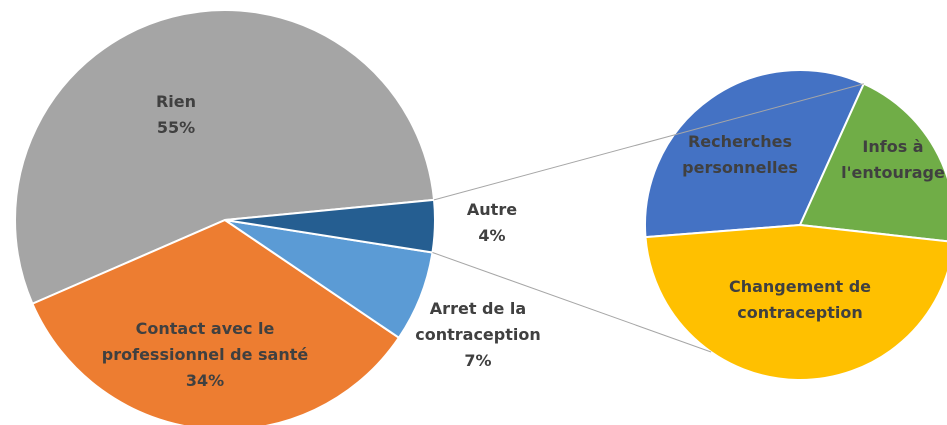 This screenshot has height=425, width=947. I want to click on slice-name: Infos à l'entourage, so click(893, 159).